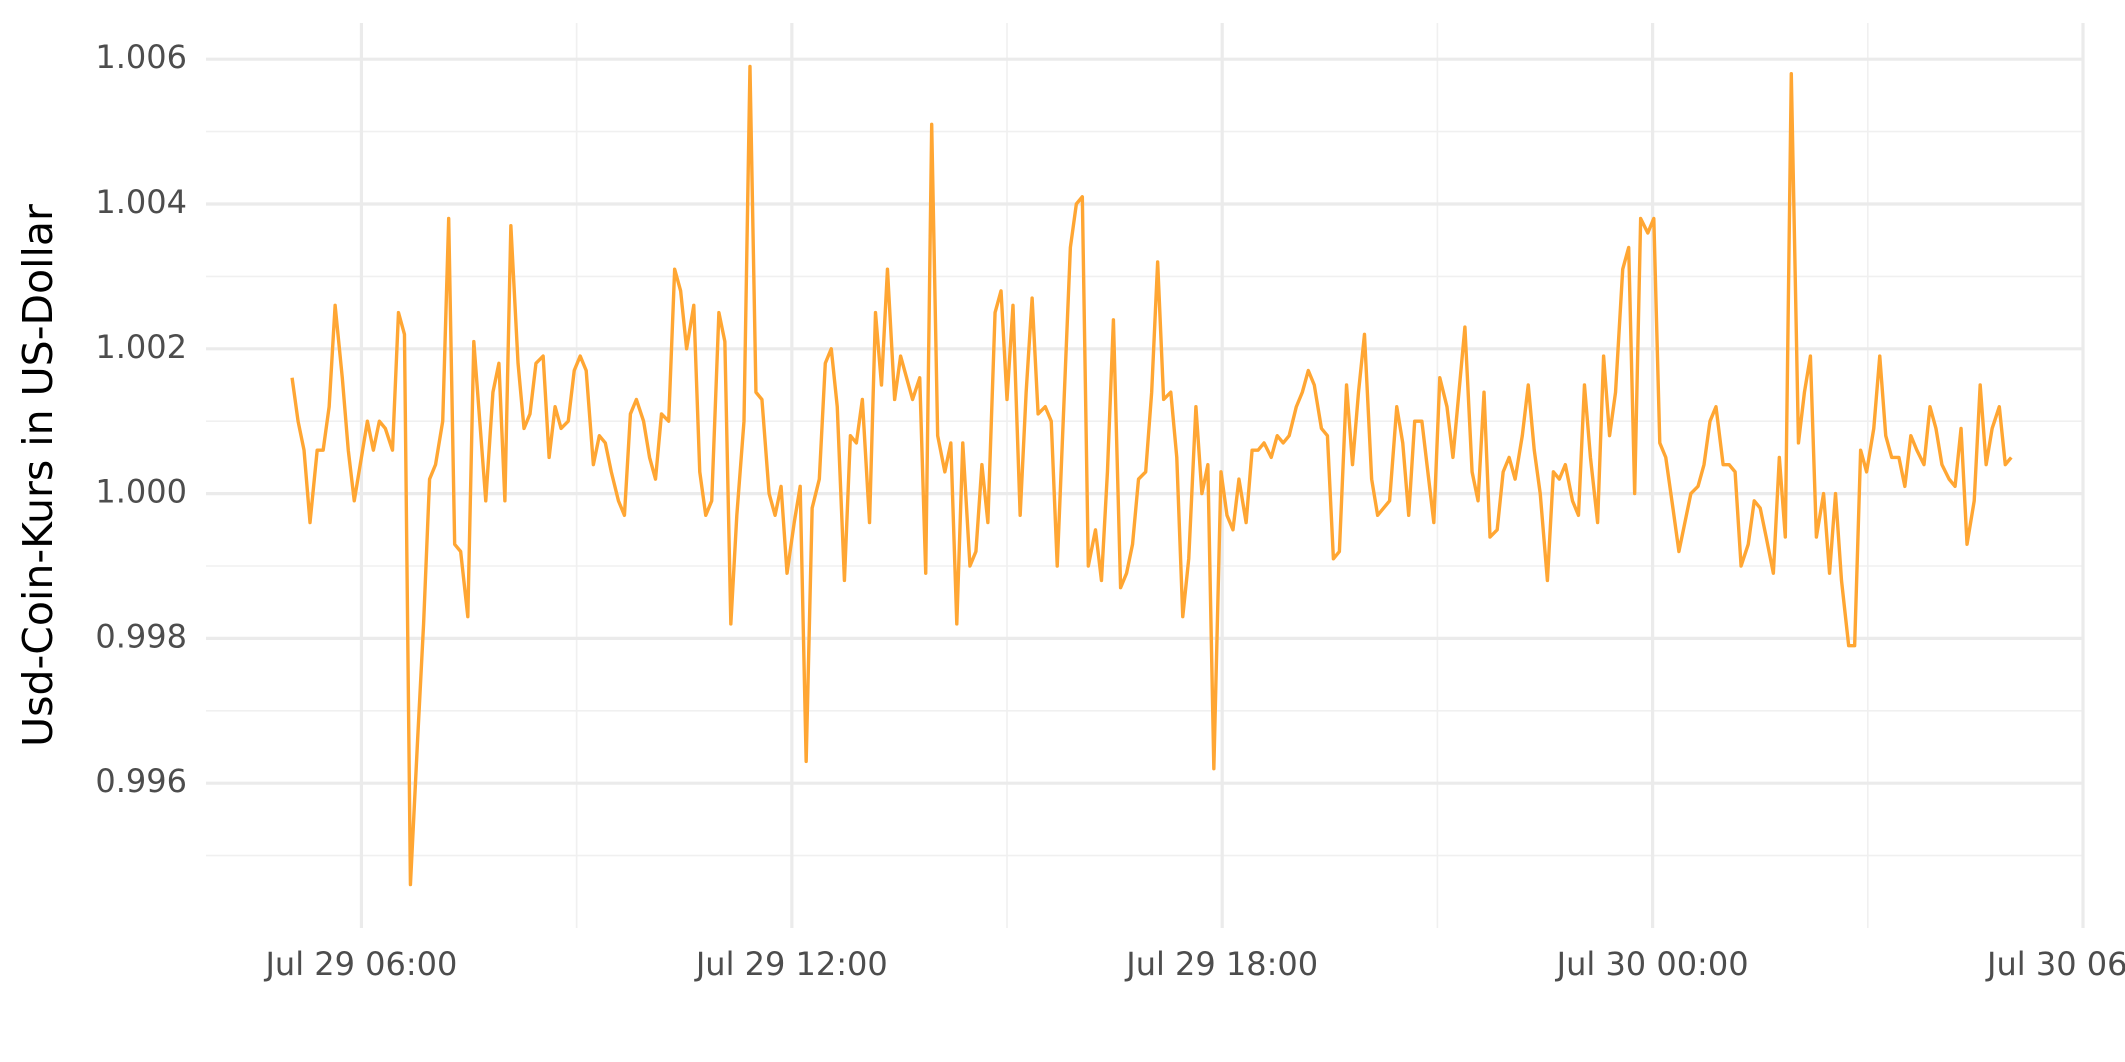  Describe the element at coordinates (141, 781) in the screenshot. I see `y-tick-label: 0.996` at that location.